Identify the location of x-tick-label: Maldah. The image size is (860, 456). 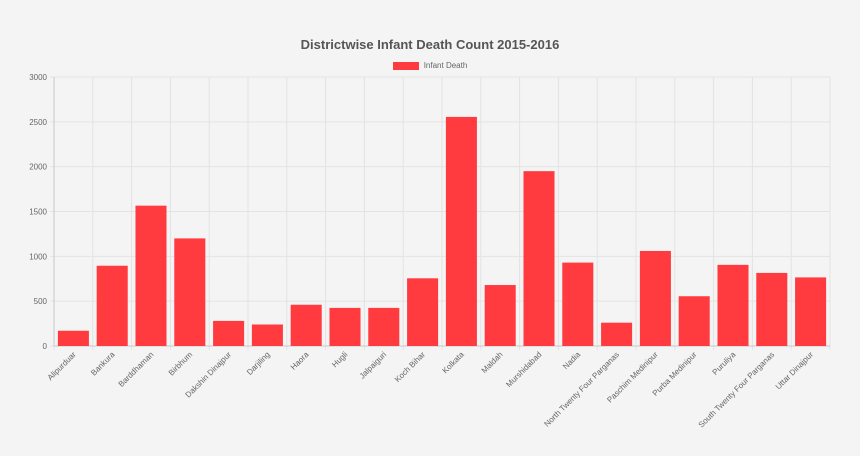
(492, 362).